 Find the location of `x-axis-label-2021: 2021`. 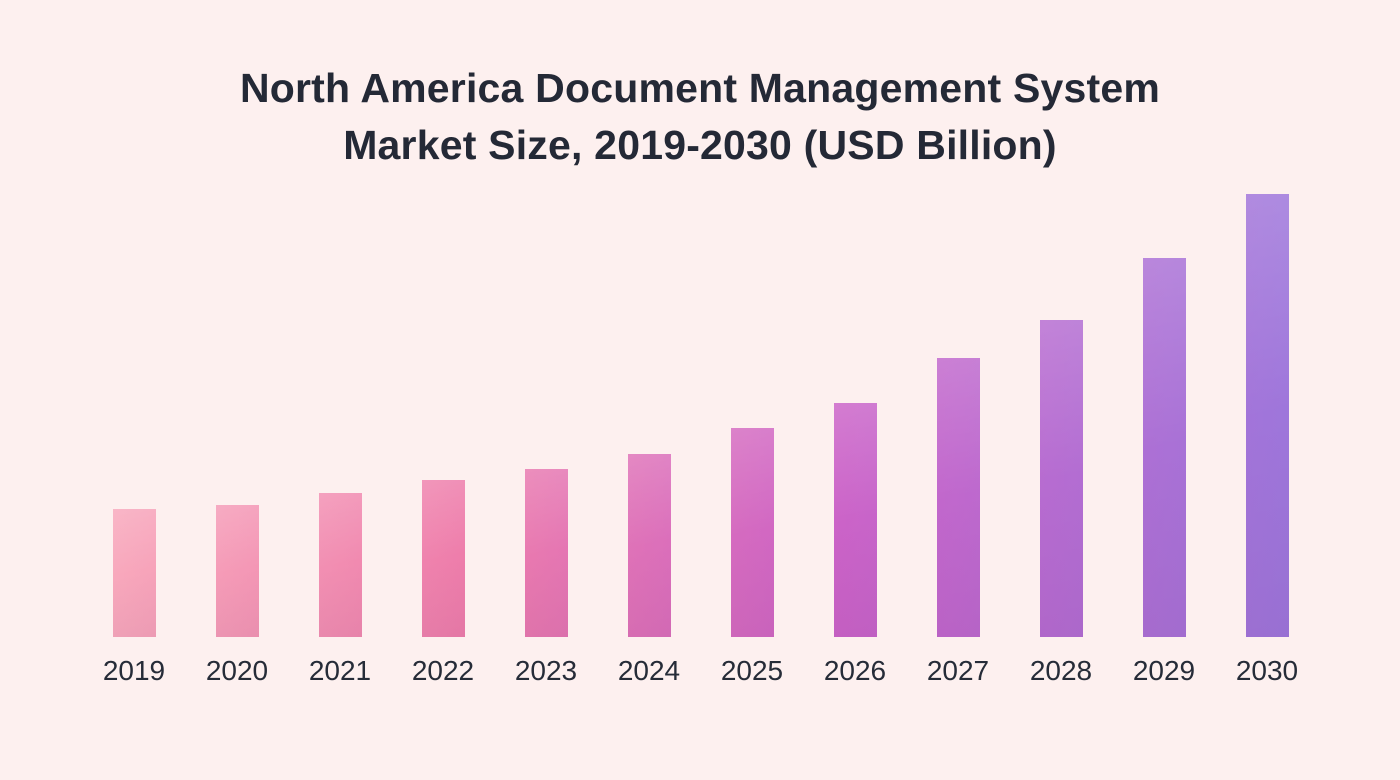

x-axis-label-2021: 2021 is located at coordinates (340, 670).